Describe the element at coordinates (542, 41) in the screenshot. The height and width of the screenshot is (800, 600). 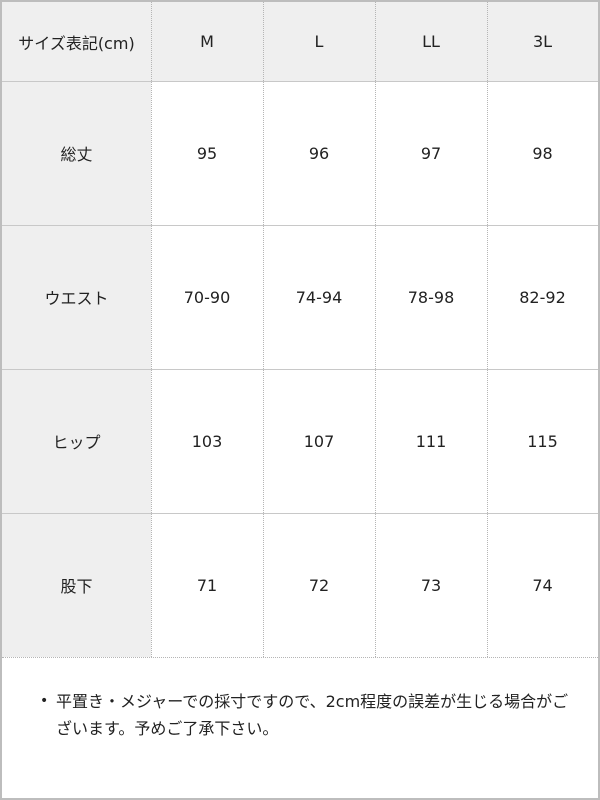
I see `column-header: 3L` at that location.